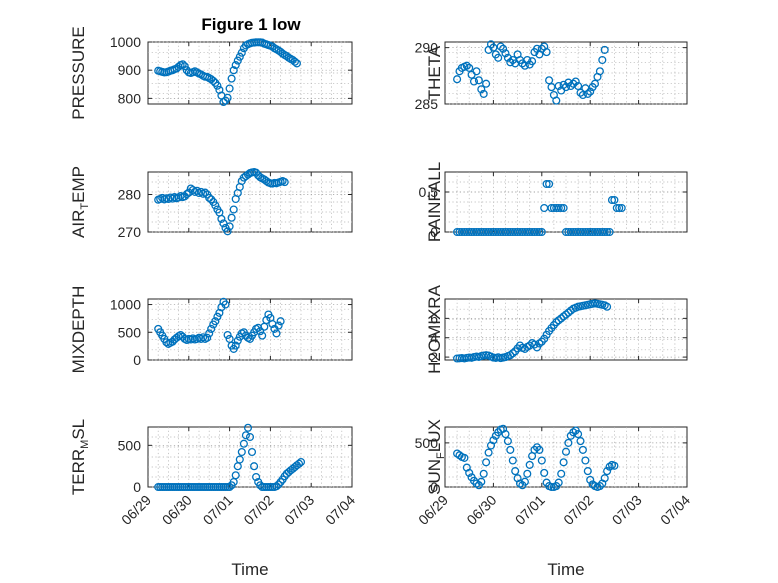  Describe the element at coordinates (130, 232) in the screenshot. I see `y-tick-label: 270` at that location.